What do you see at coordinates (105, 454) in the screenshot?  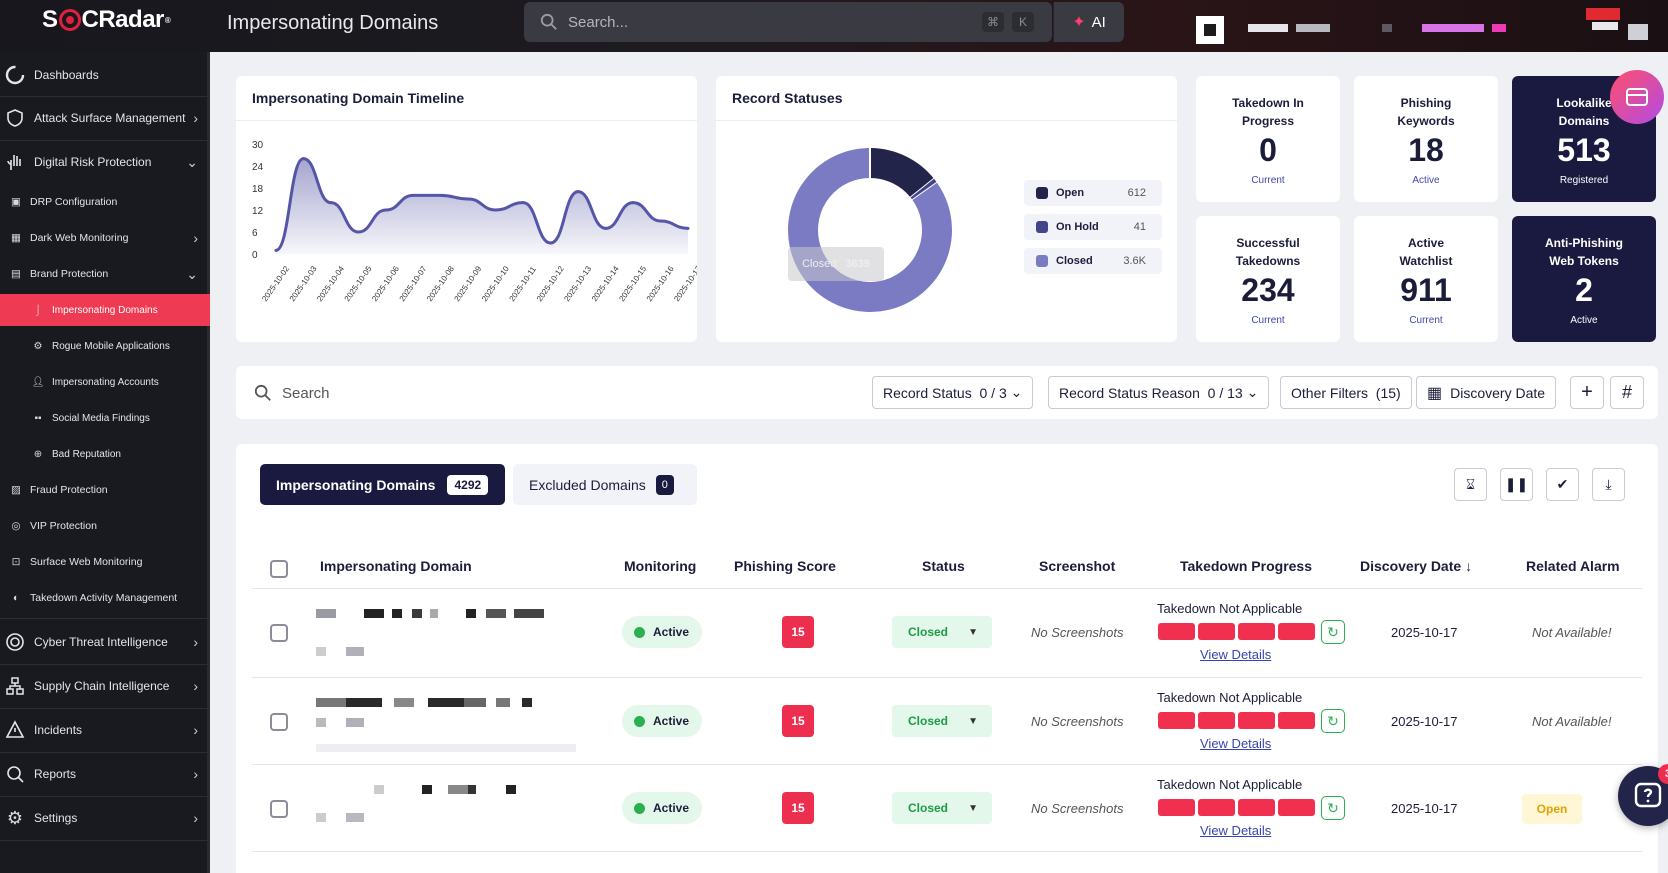 I see `sidebar-item-bad-reputation: ⊕ Bad Reputation` at bounding box center [105, 454].